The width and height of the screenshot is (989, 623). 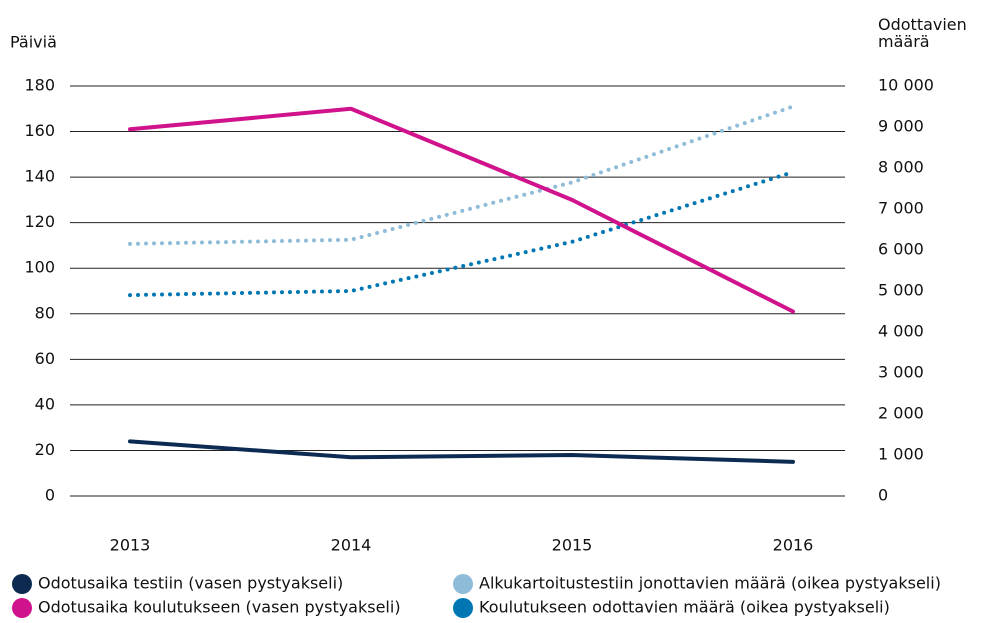 What do you see at coordinates (901, 208) in the screenshot?
I see `y2-tick-label: 7 000` at bounding box center [901, 208].